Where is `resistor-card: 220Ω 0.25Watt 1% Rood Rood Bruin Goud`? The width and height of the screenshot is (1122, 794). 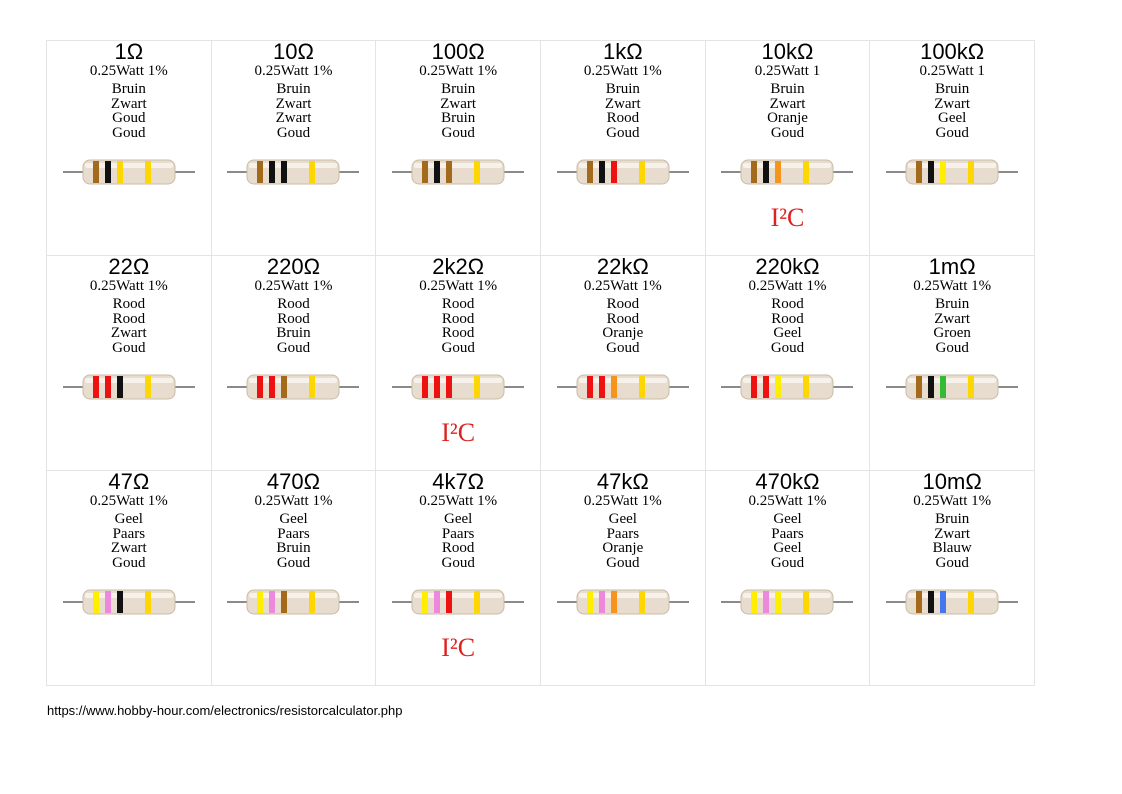
resistor-card: 220Ω 0.25Watt 1% Rood Rood Bruin Goud is located at coordinates (294, 363).